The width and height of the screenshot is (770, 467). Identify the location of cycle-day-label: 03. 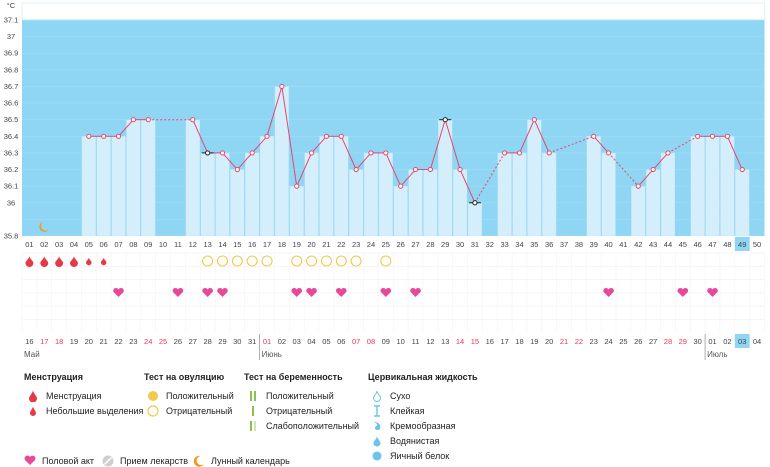
(59, 244).